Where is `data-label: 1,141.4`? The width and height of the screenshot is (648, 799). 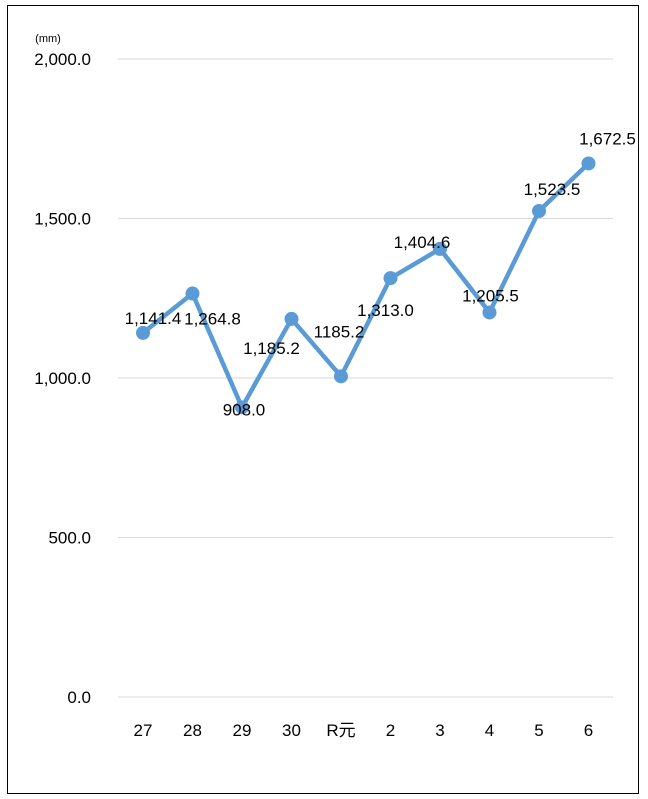
data-label: 1,141.4 is located at coordinates (153, 318).